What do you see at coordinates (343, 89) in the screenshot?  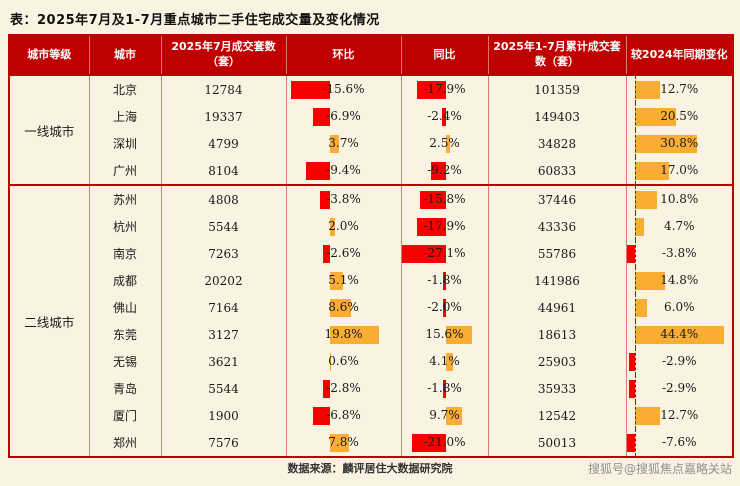 I see `bar-label: -15.6%` at bounding box center [343, 89].